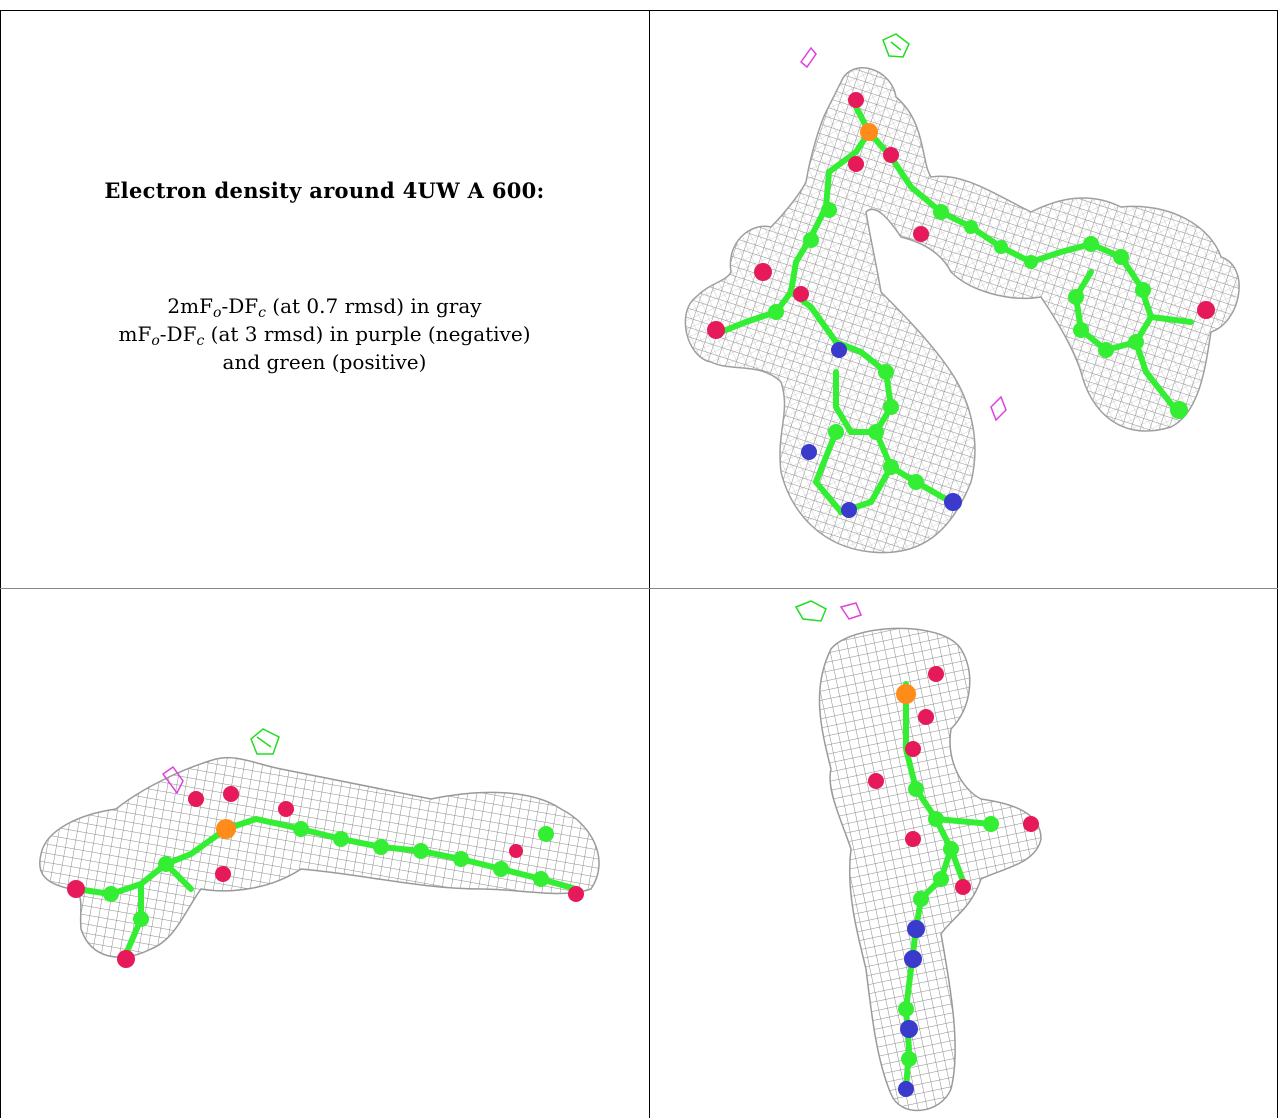 The image size is (1278, 1118). I want to click on border-middle-vertical, so click(649, 564).